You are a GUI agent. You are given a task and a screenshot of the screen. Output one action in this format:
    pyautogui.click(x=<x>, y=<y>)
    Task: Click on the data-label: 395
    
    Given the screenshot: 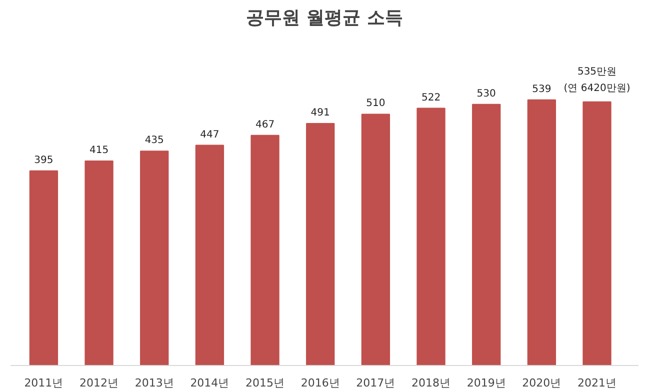 What is the action you would take?
    pyautogui.click(x=44, y=160)
    